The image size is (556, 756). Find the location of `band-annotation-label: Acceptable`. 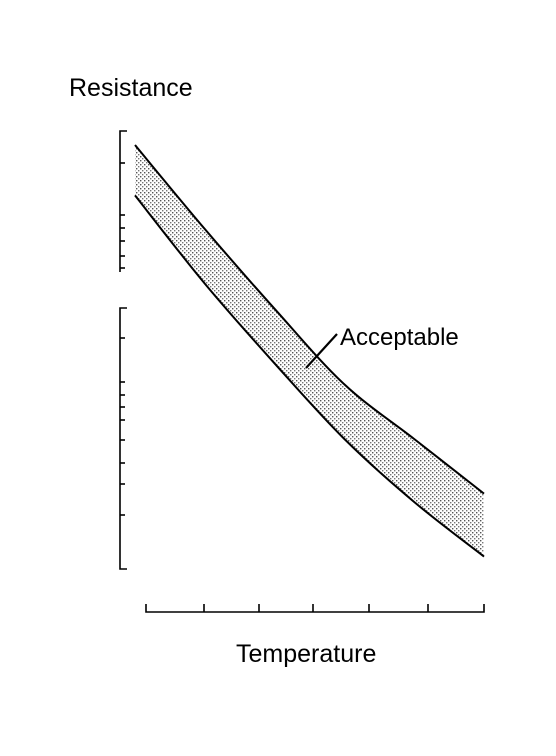

band-annotation-label: Acceptable is located at coordinates (399, 337).